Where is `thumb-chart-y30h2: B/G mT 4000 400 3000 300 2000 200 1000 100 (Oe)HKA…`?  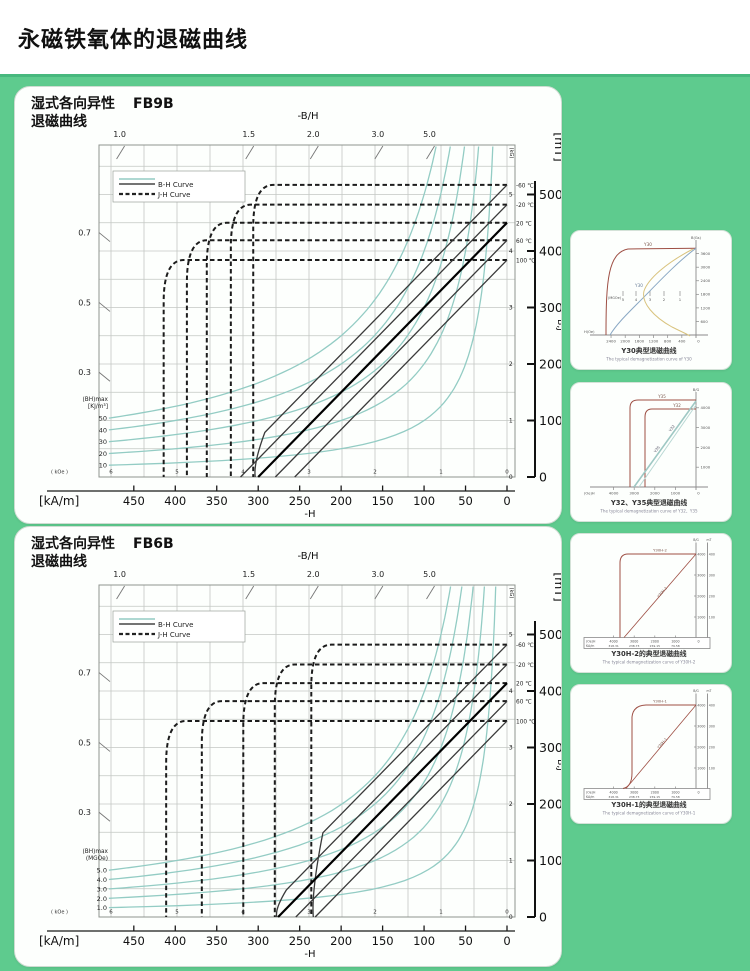 thumb-chart-y30h2: B/G mT 4000 400 3000 300 2000 200 1000 100 (Oe)HKA… is located at coordinates (649, 601).